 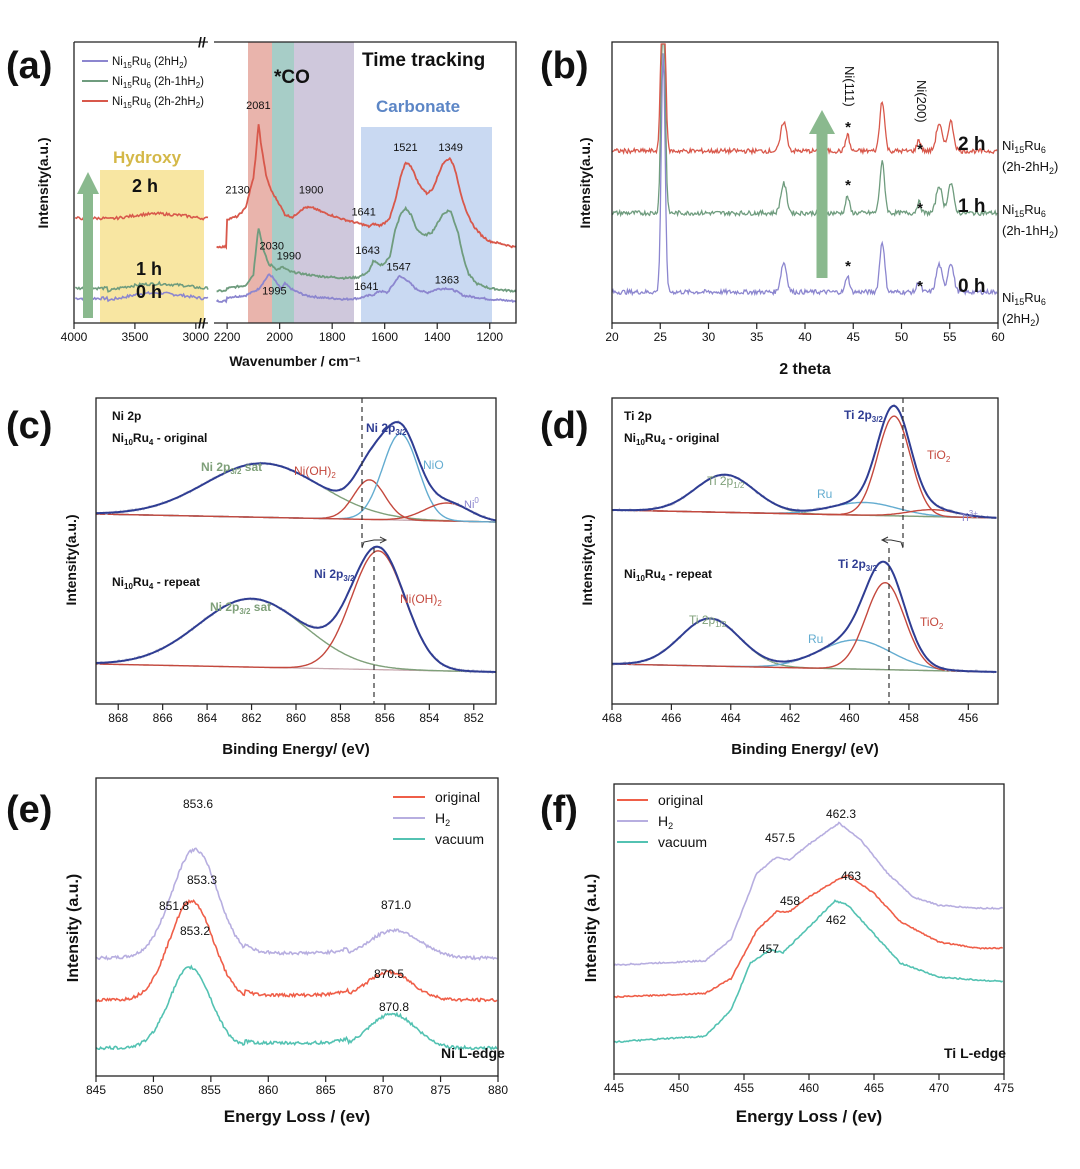 What do you see at coordinates (394, 1007) in the screenshot?
I see `e-peak-label-6: 870.8` at bounding box center [394, 1007].